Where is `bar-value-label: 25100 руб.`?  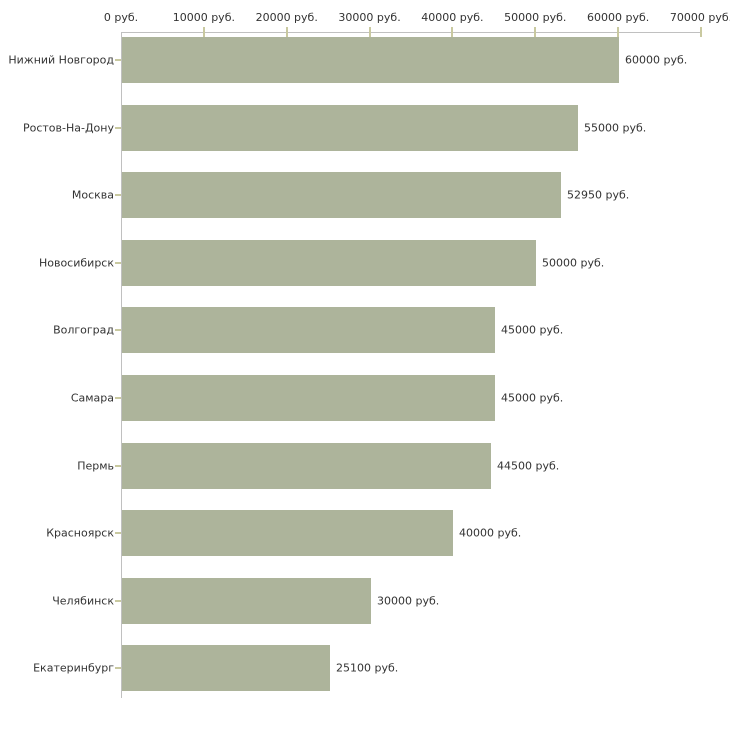 bar-value-label: 25100 руб. is located at coordinates (367, 668).